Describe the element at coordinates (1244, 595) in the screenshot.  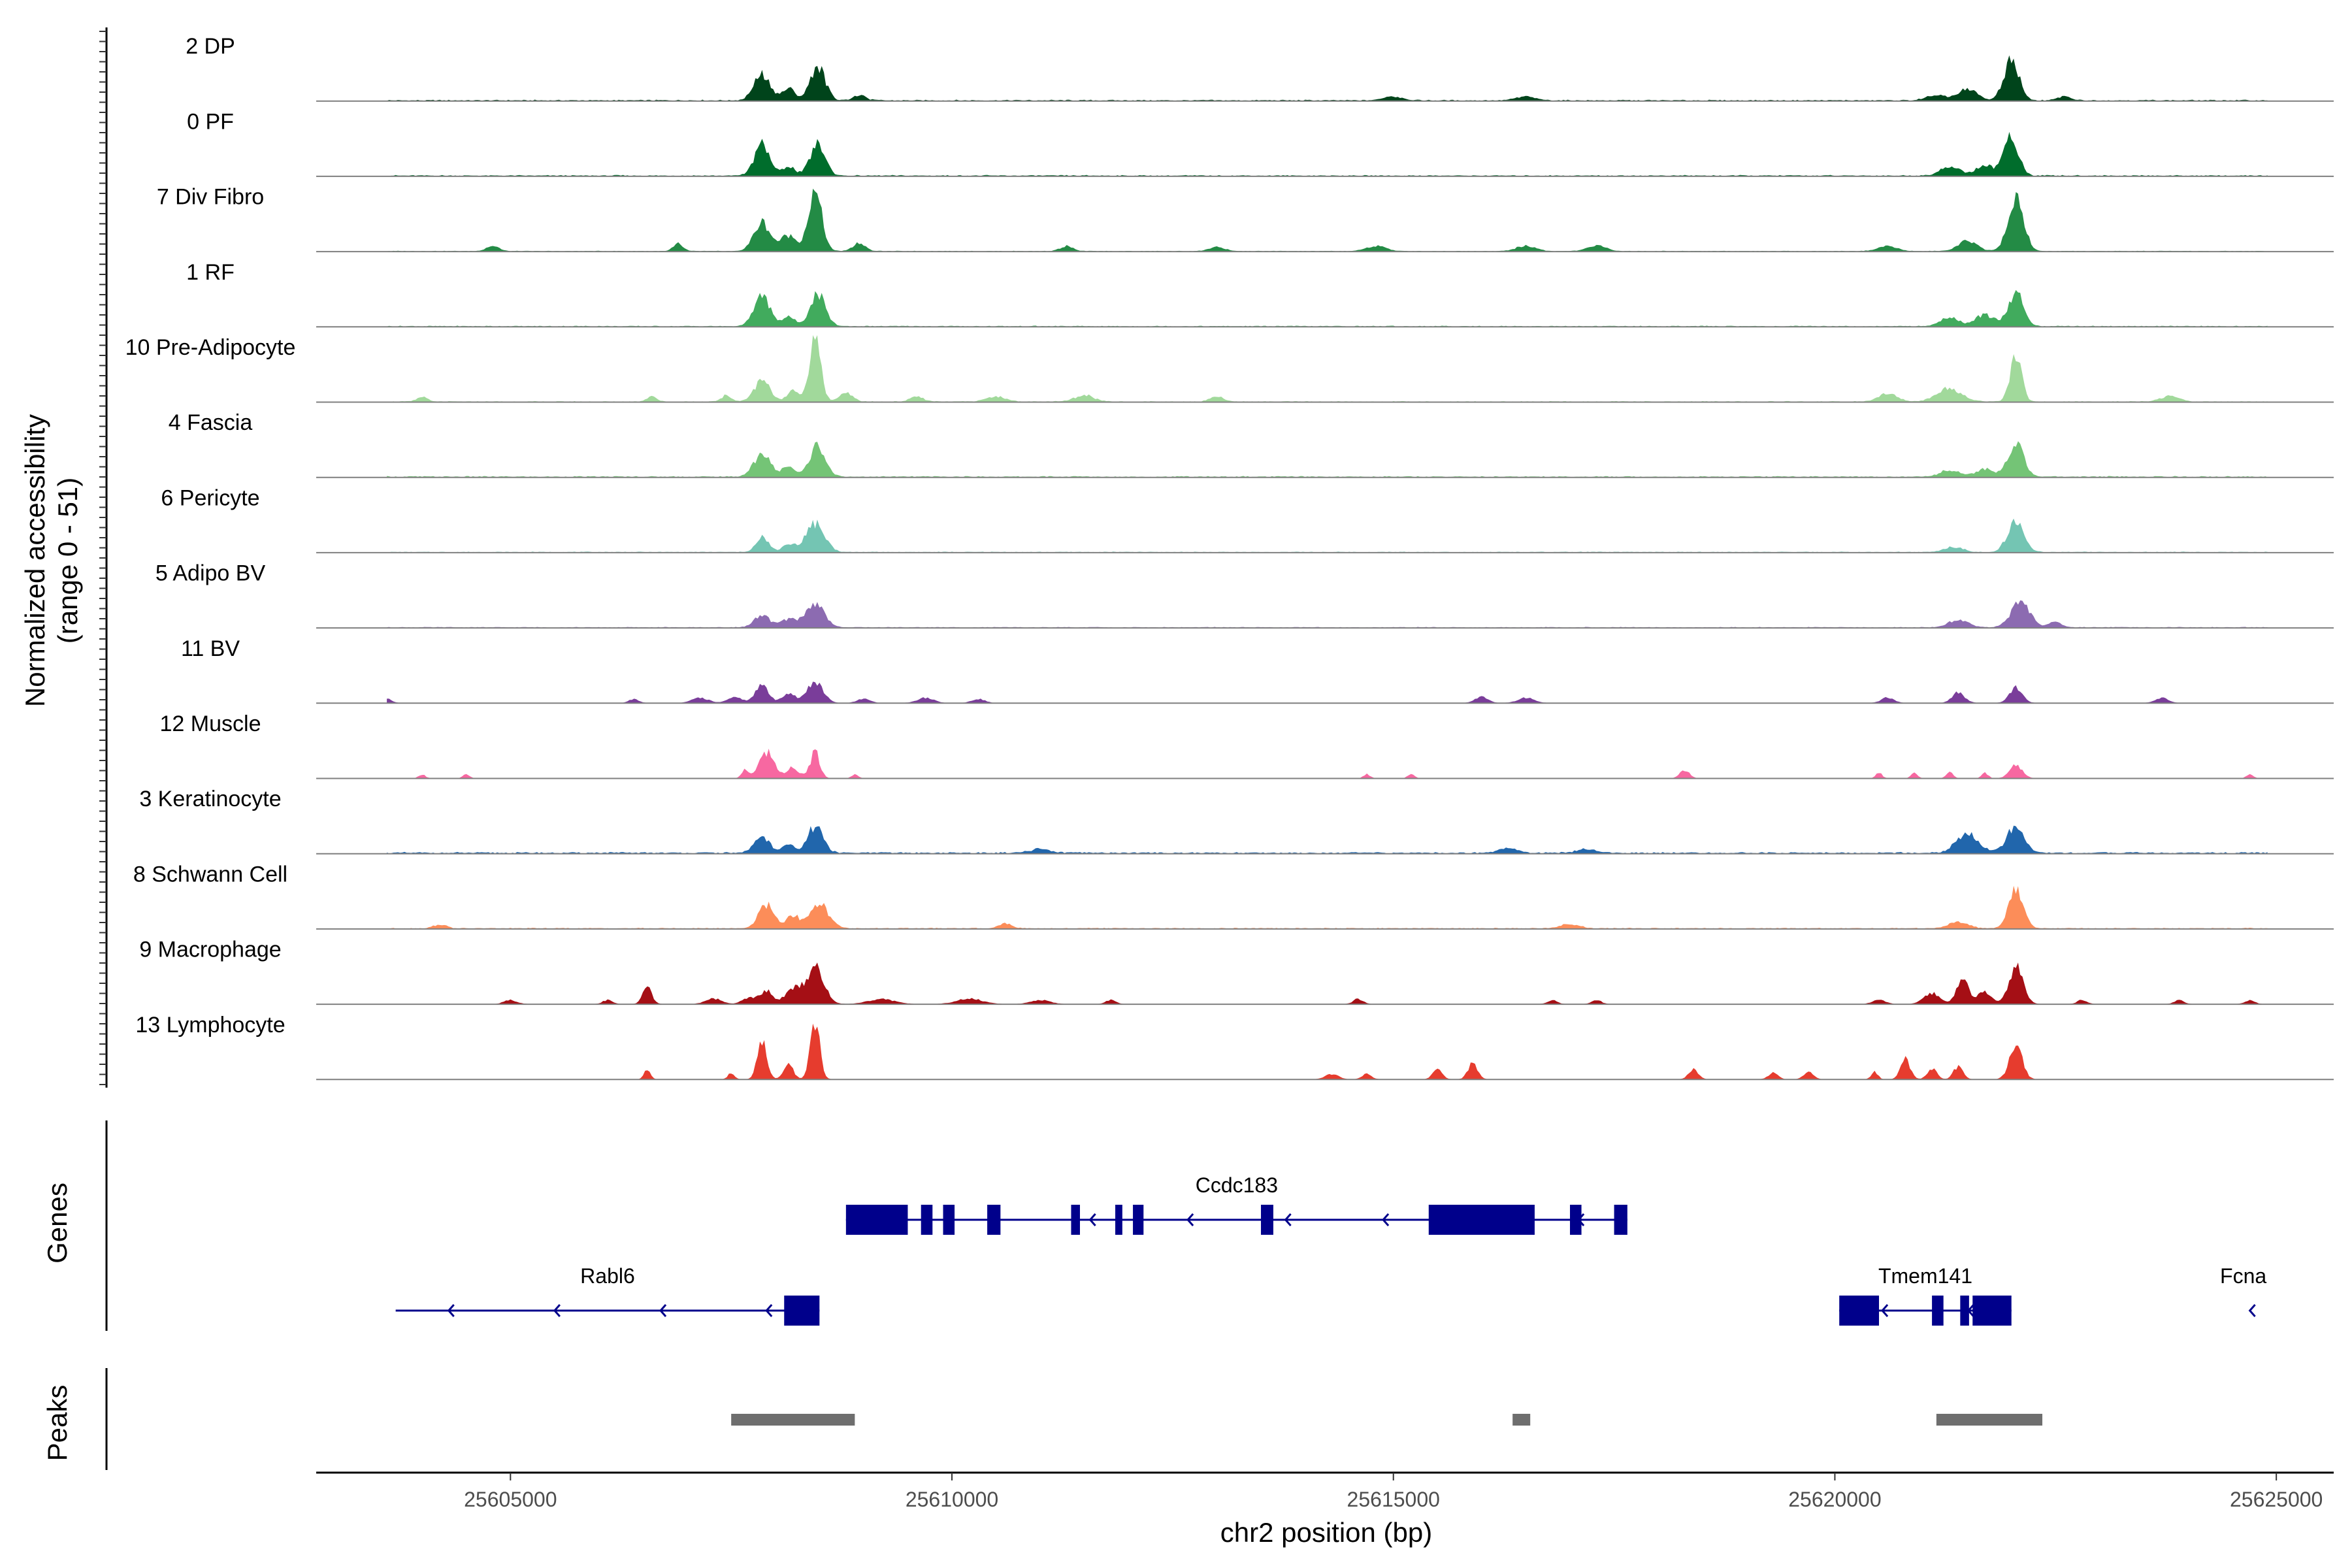
I see `track-5-adipo-bv: 5 Adipo BV` at that location.